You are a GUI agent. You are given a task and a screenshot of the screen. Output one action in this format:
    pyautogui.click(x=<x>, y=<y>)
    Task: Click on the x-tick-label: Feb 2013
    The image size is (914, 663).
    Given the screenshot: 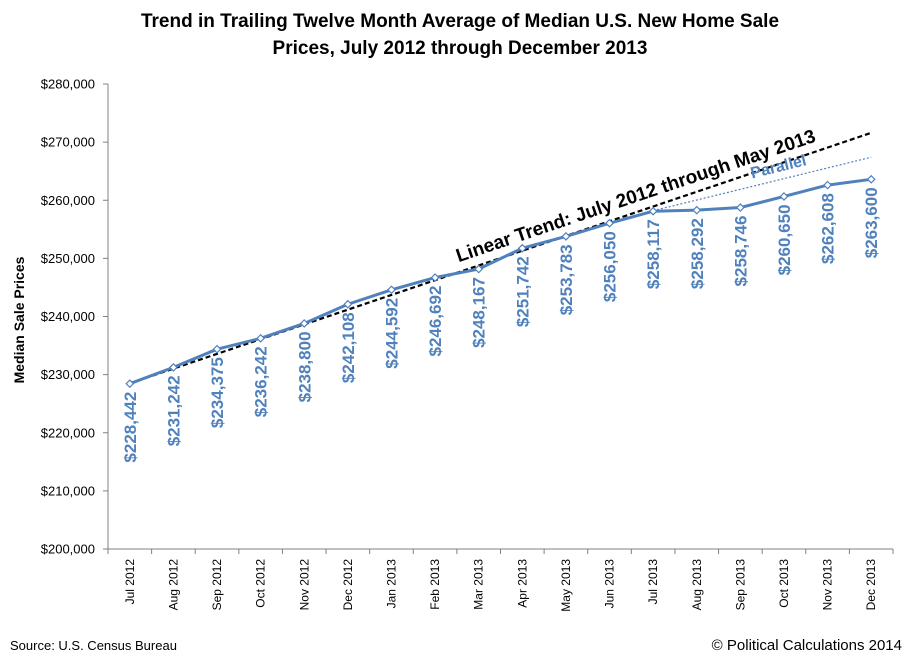 What is the action you would take?
    pyautogui.click(x=435, y=584)
    